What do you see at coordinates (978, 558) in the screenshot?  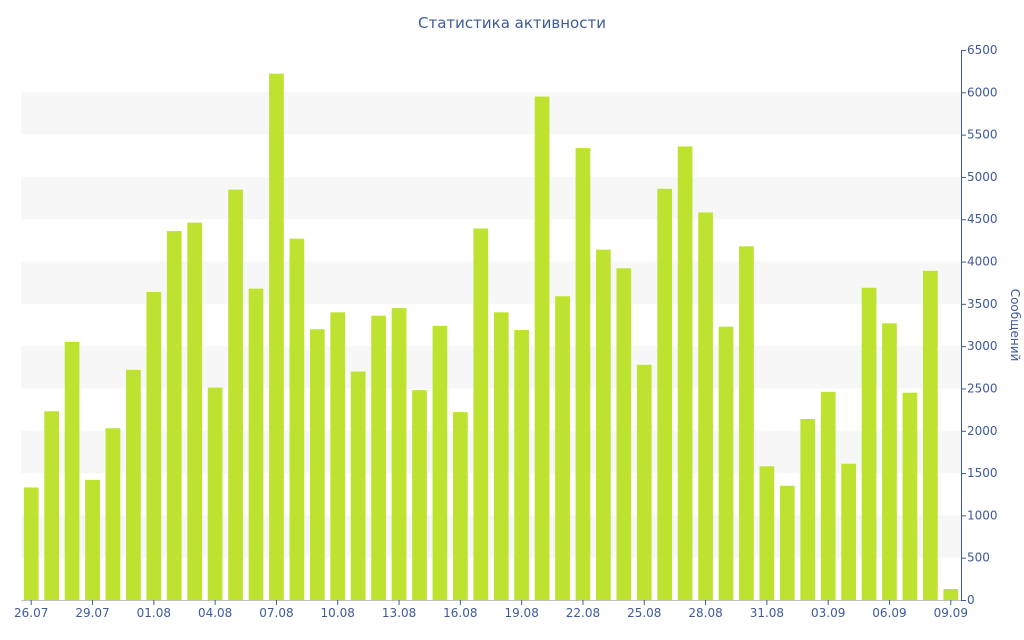 I see `y-tick-label: 500` at bounding box center [978, 558].